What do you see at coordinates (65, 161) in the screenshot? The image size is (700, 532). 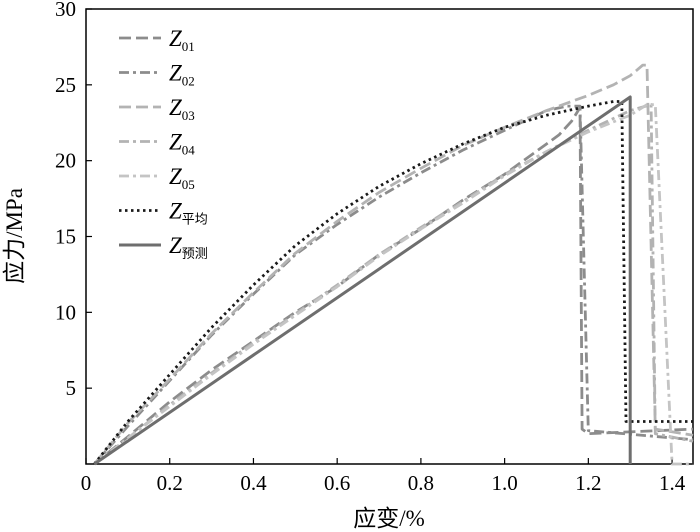 I see `y-tick-label: 20` at bounding box center [65, 161].